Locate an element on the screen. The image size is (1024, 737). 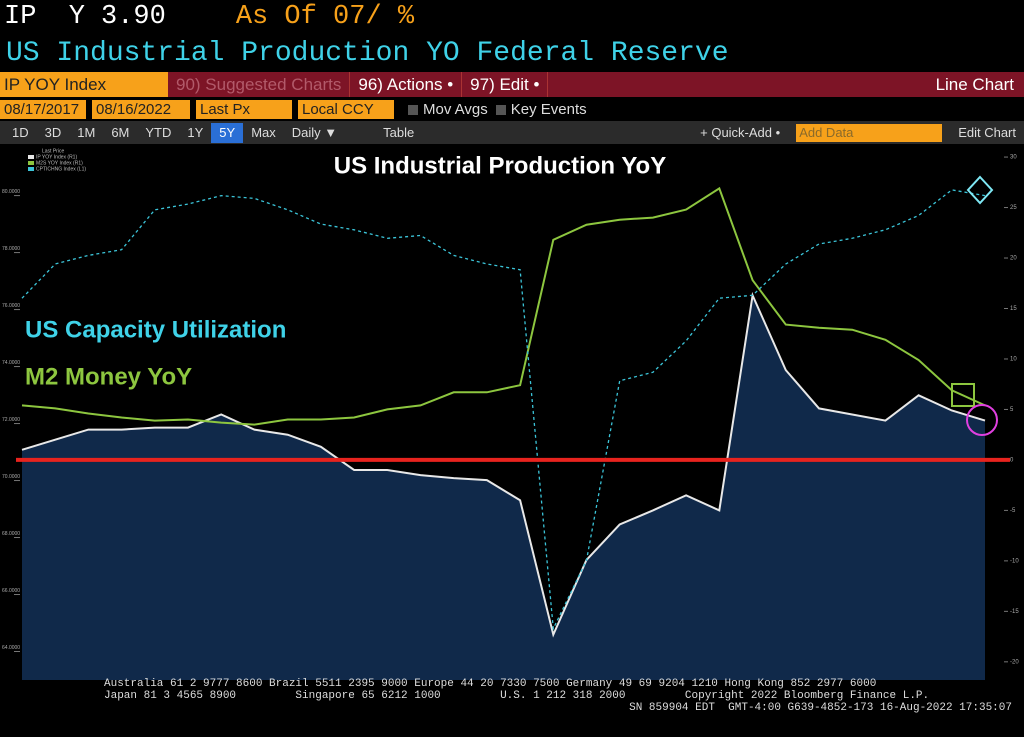
currency: Local CCY is located at coordinates (346, 109).